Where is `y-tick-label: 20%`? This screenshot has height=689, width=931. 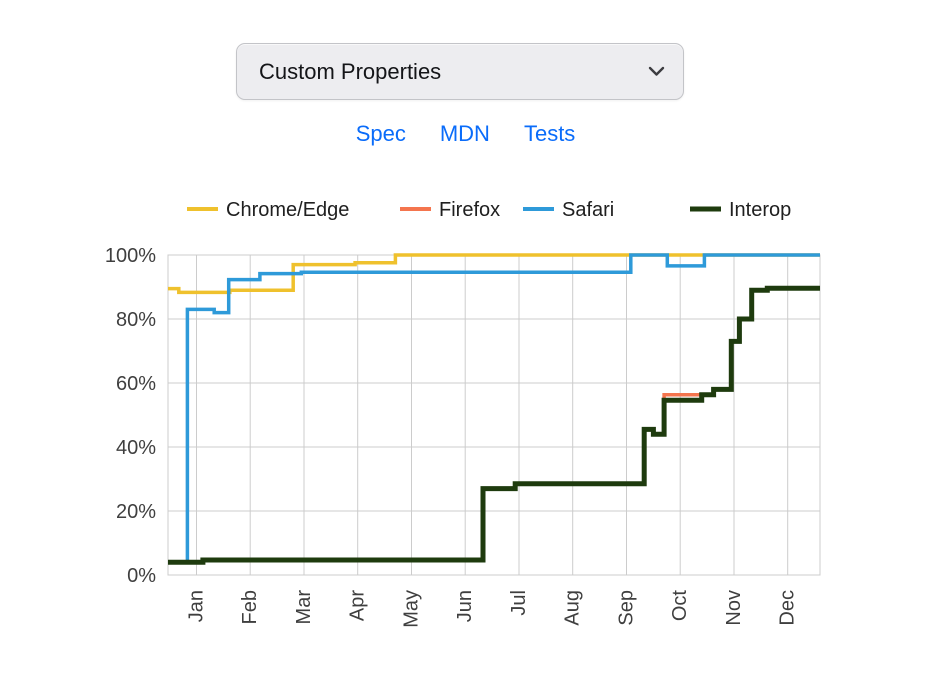
y-tick-label: 20% is located at coordinates (136, 512).